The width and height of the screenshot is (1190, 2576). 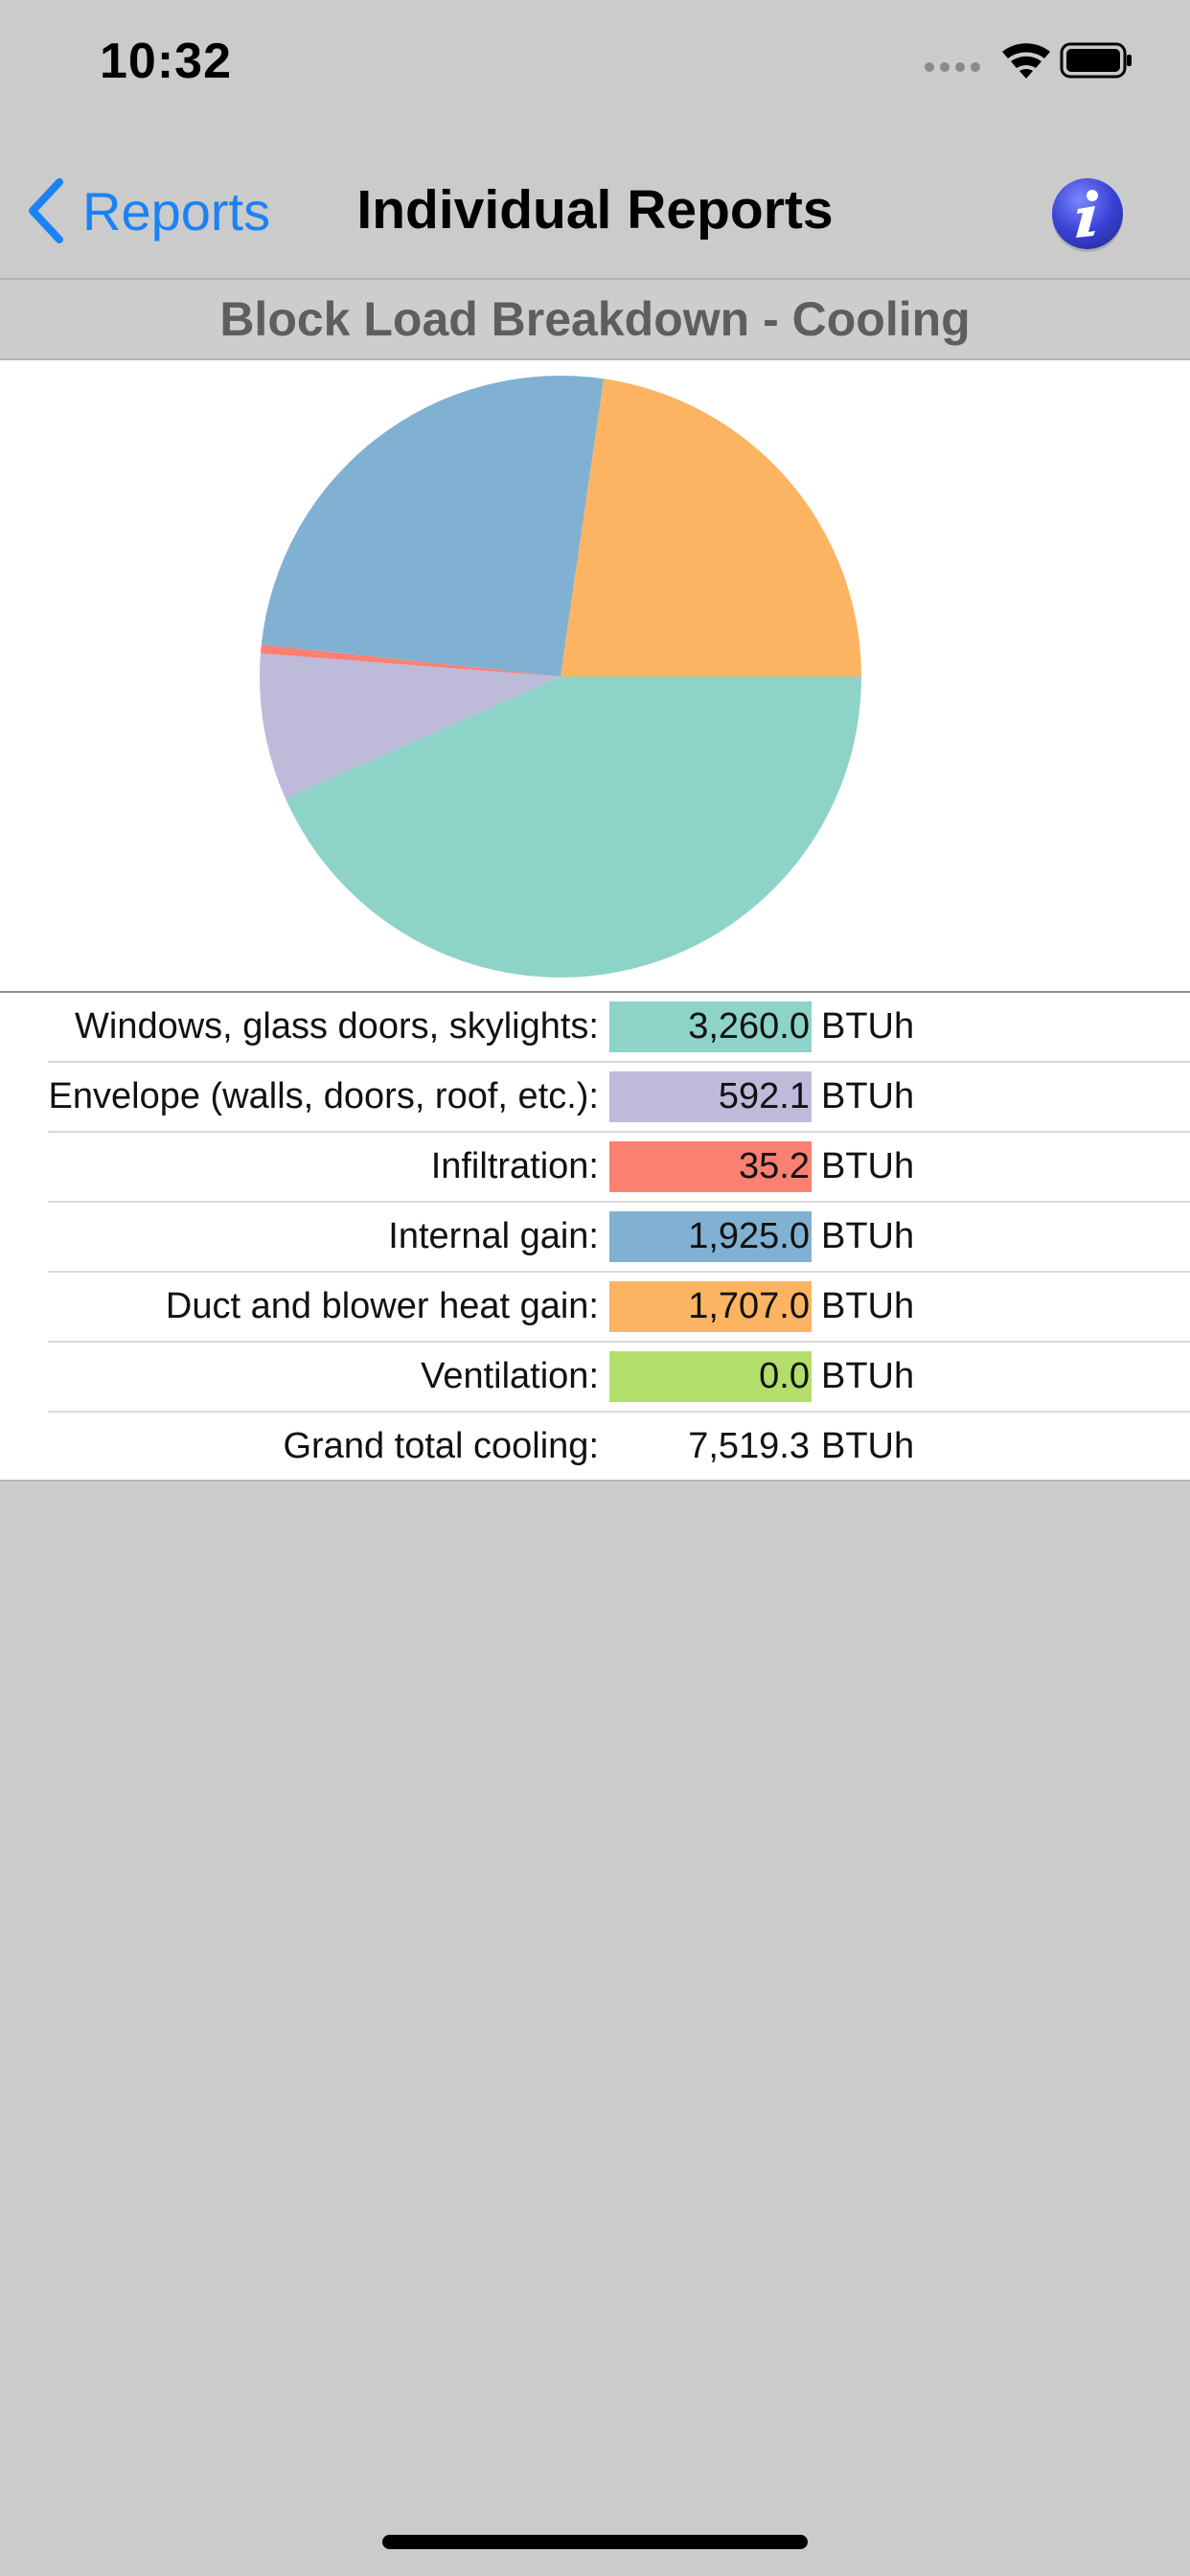 I want to click on status-icons, so click(x=1029, y=60).